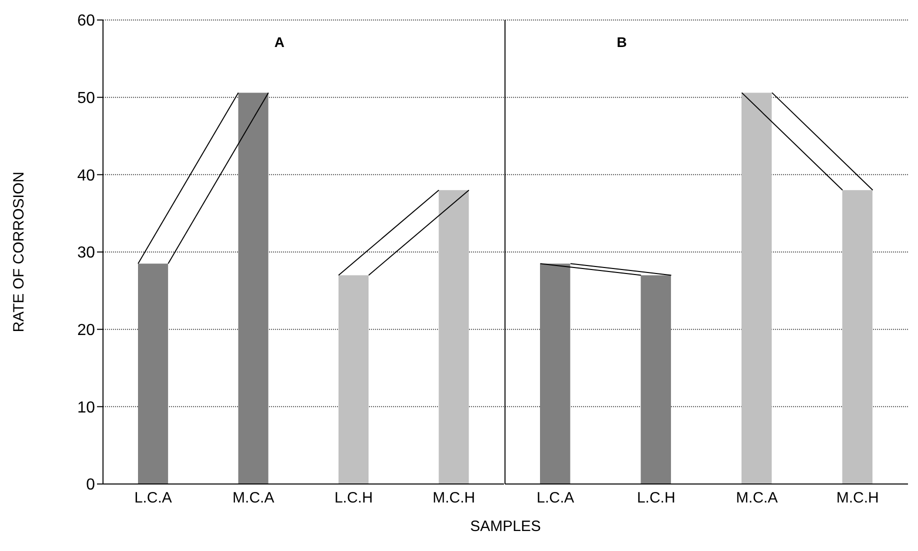 This screenshot has height=551, width=918. What do you see at coordinates (86, 331) in the screenshot?
I see `y-tick-label: 20` at bounding box center [86, 331].